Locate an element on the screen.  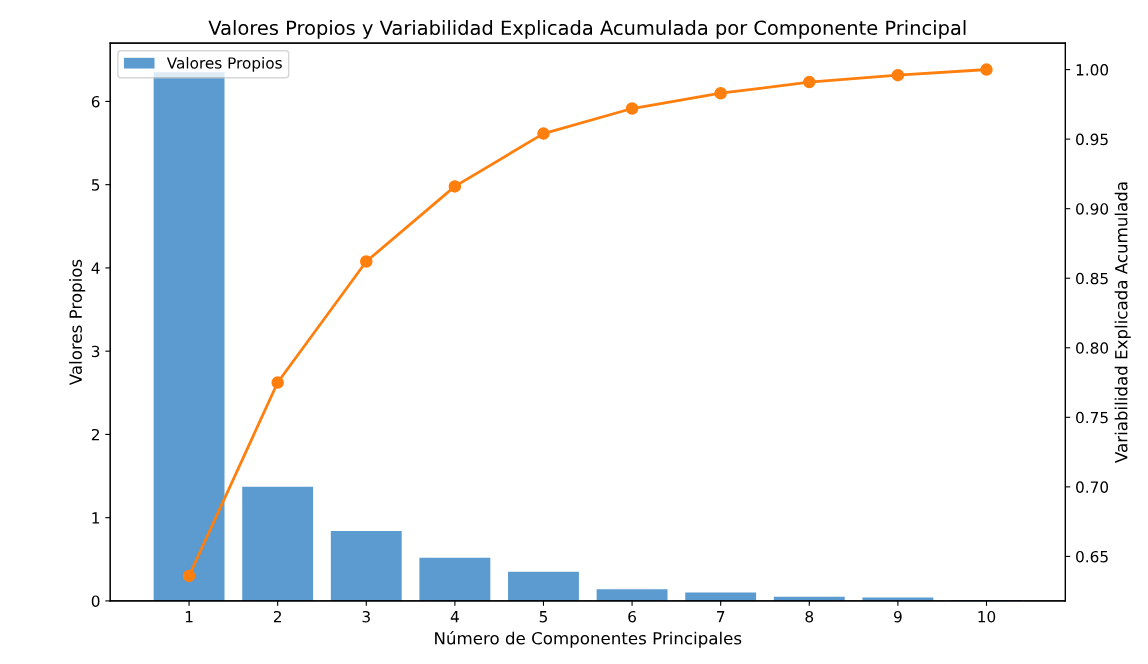
y-tick-label: 0 is located at coordinates (95, 601).